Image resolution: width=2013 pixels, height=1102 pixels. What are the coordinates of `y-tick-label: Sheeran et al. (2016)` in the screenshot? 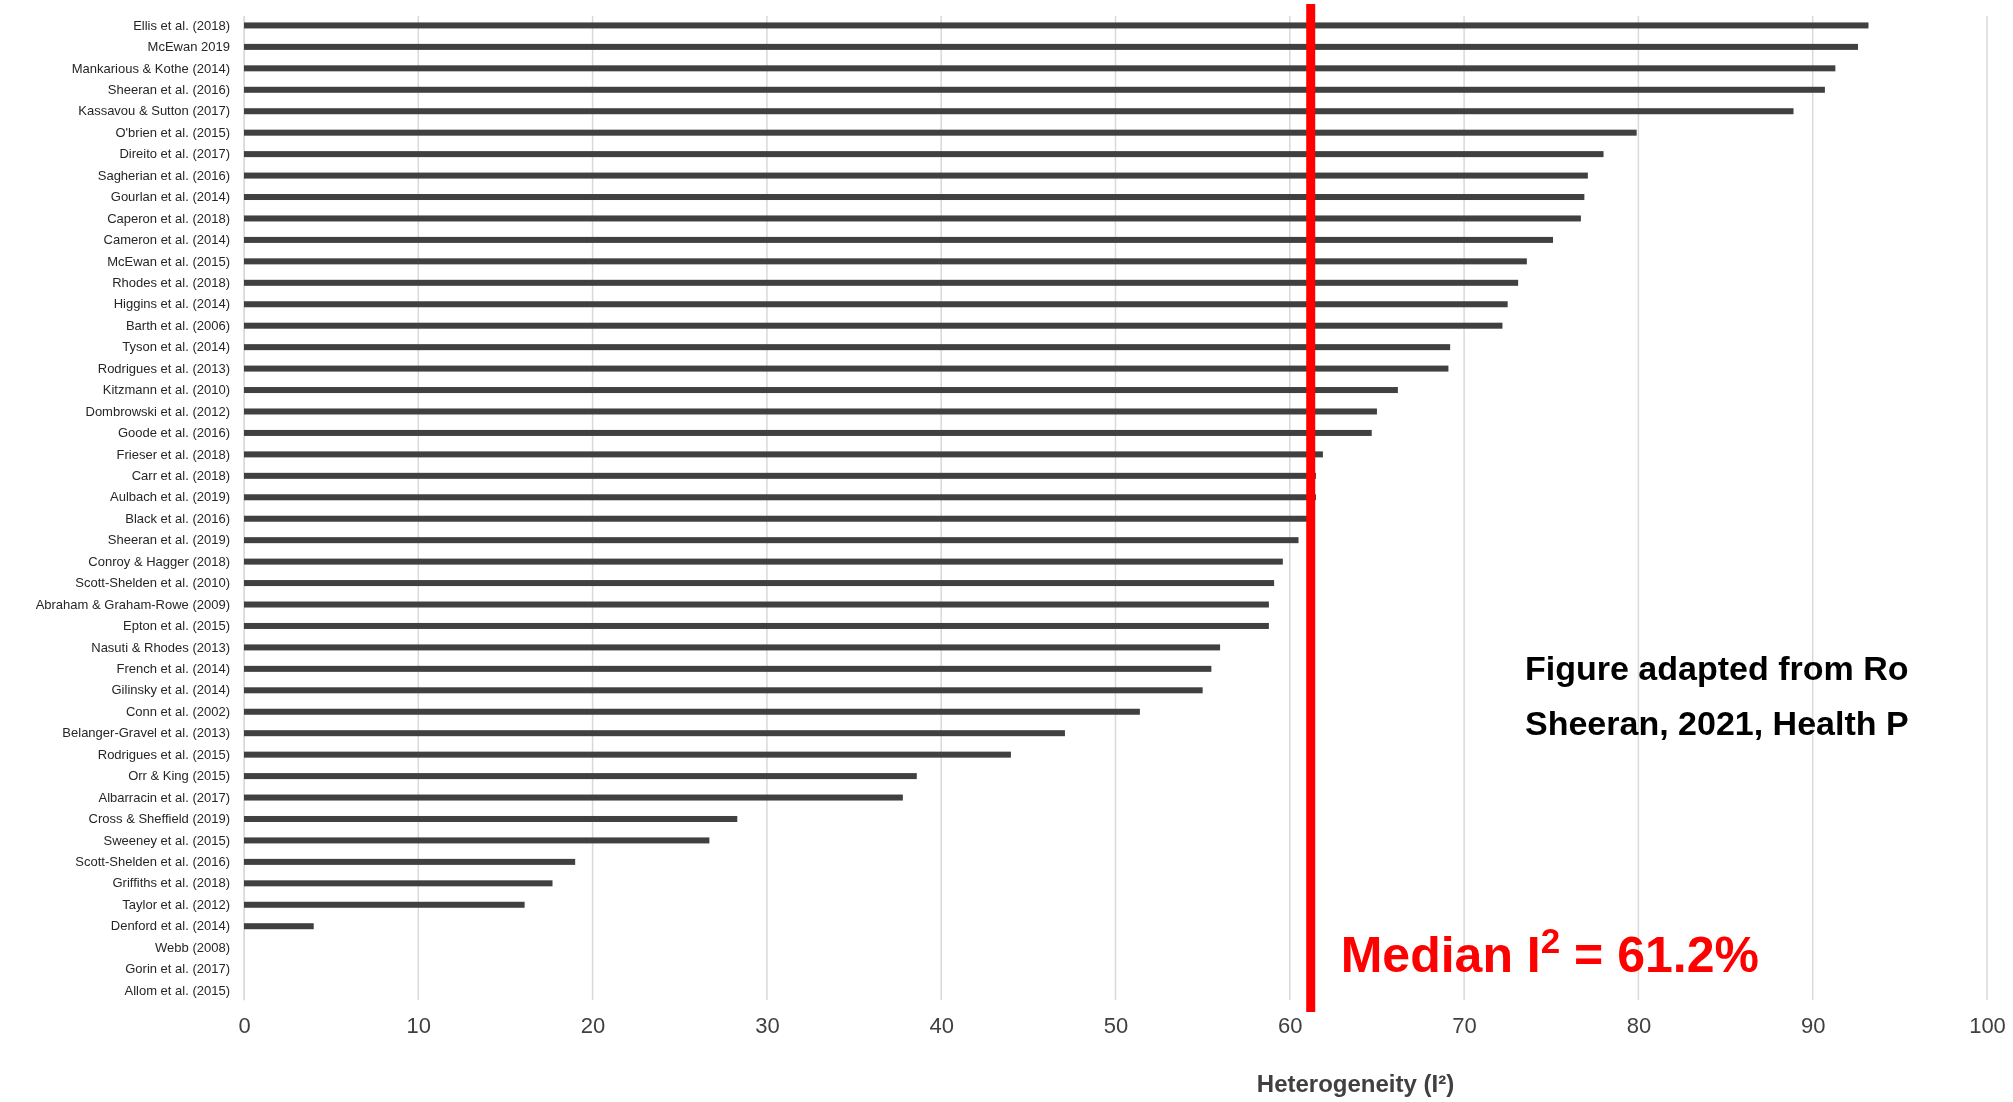 It's located at (168, 89).